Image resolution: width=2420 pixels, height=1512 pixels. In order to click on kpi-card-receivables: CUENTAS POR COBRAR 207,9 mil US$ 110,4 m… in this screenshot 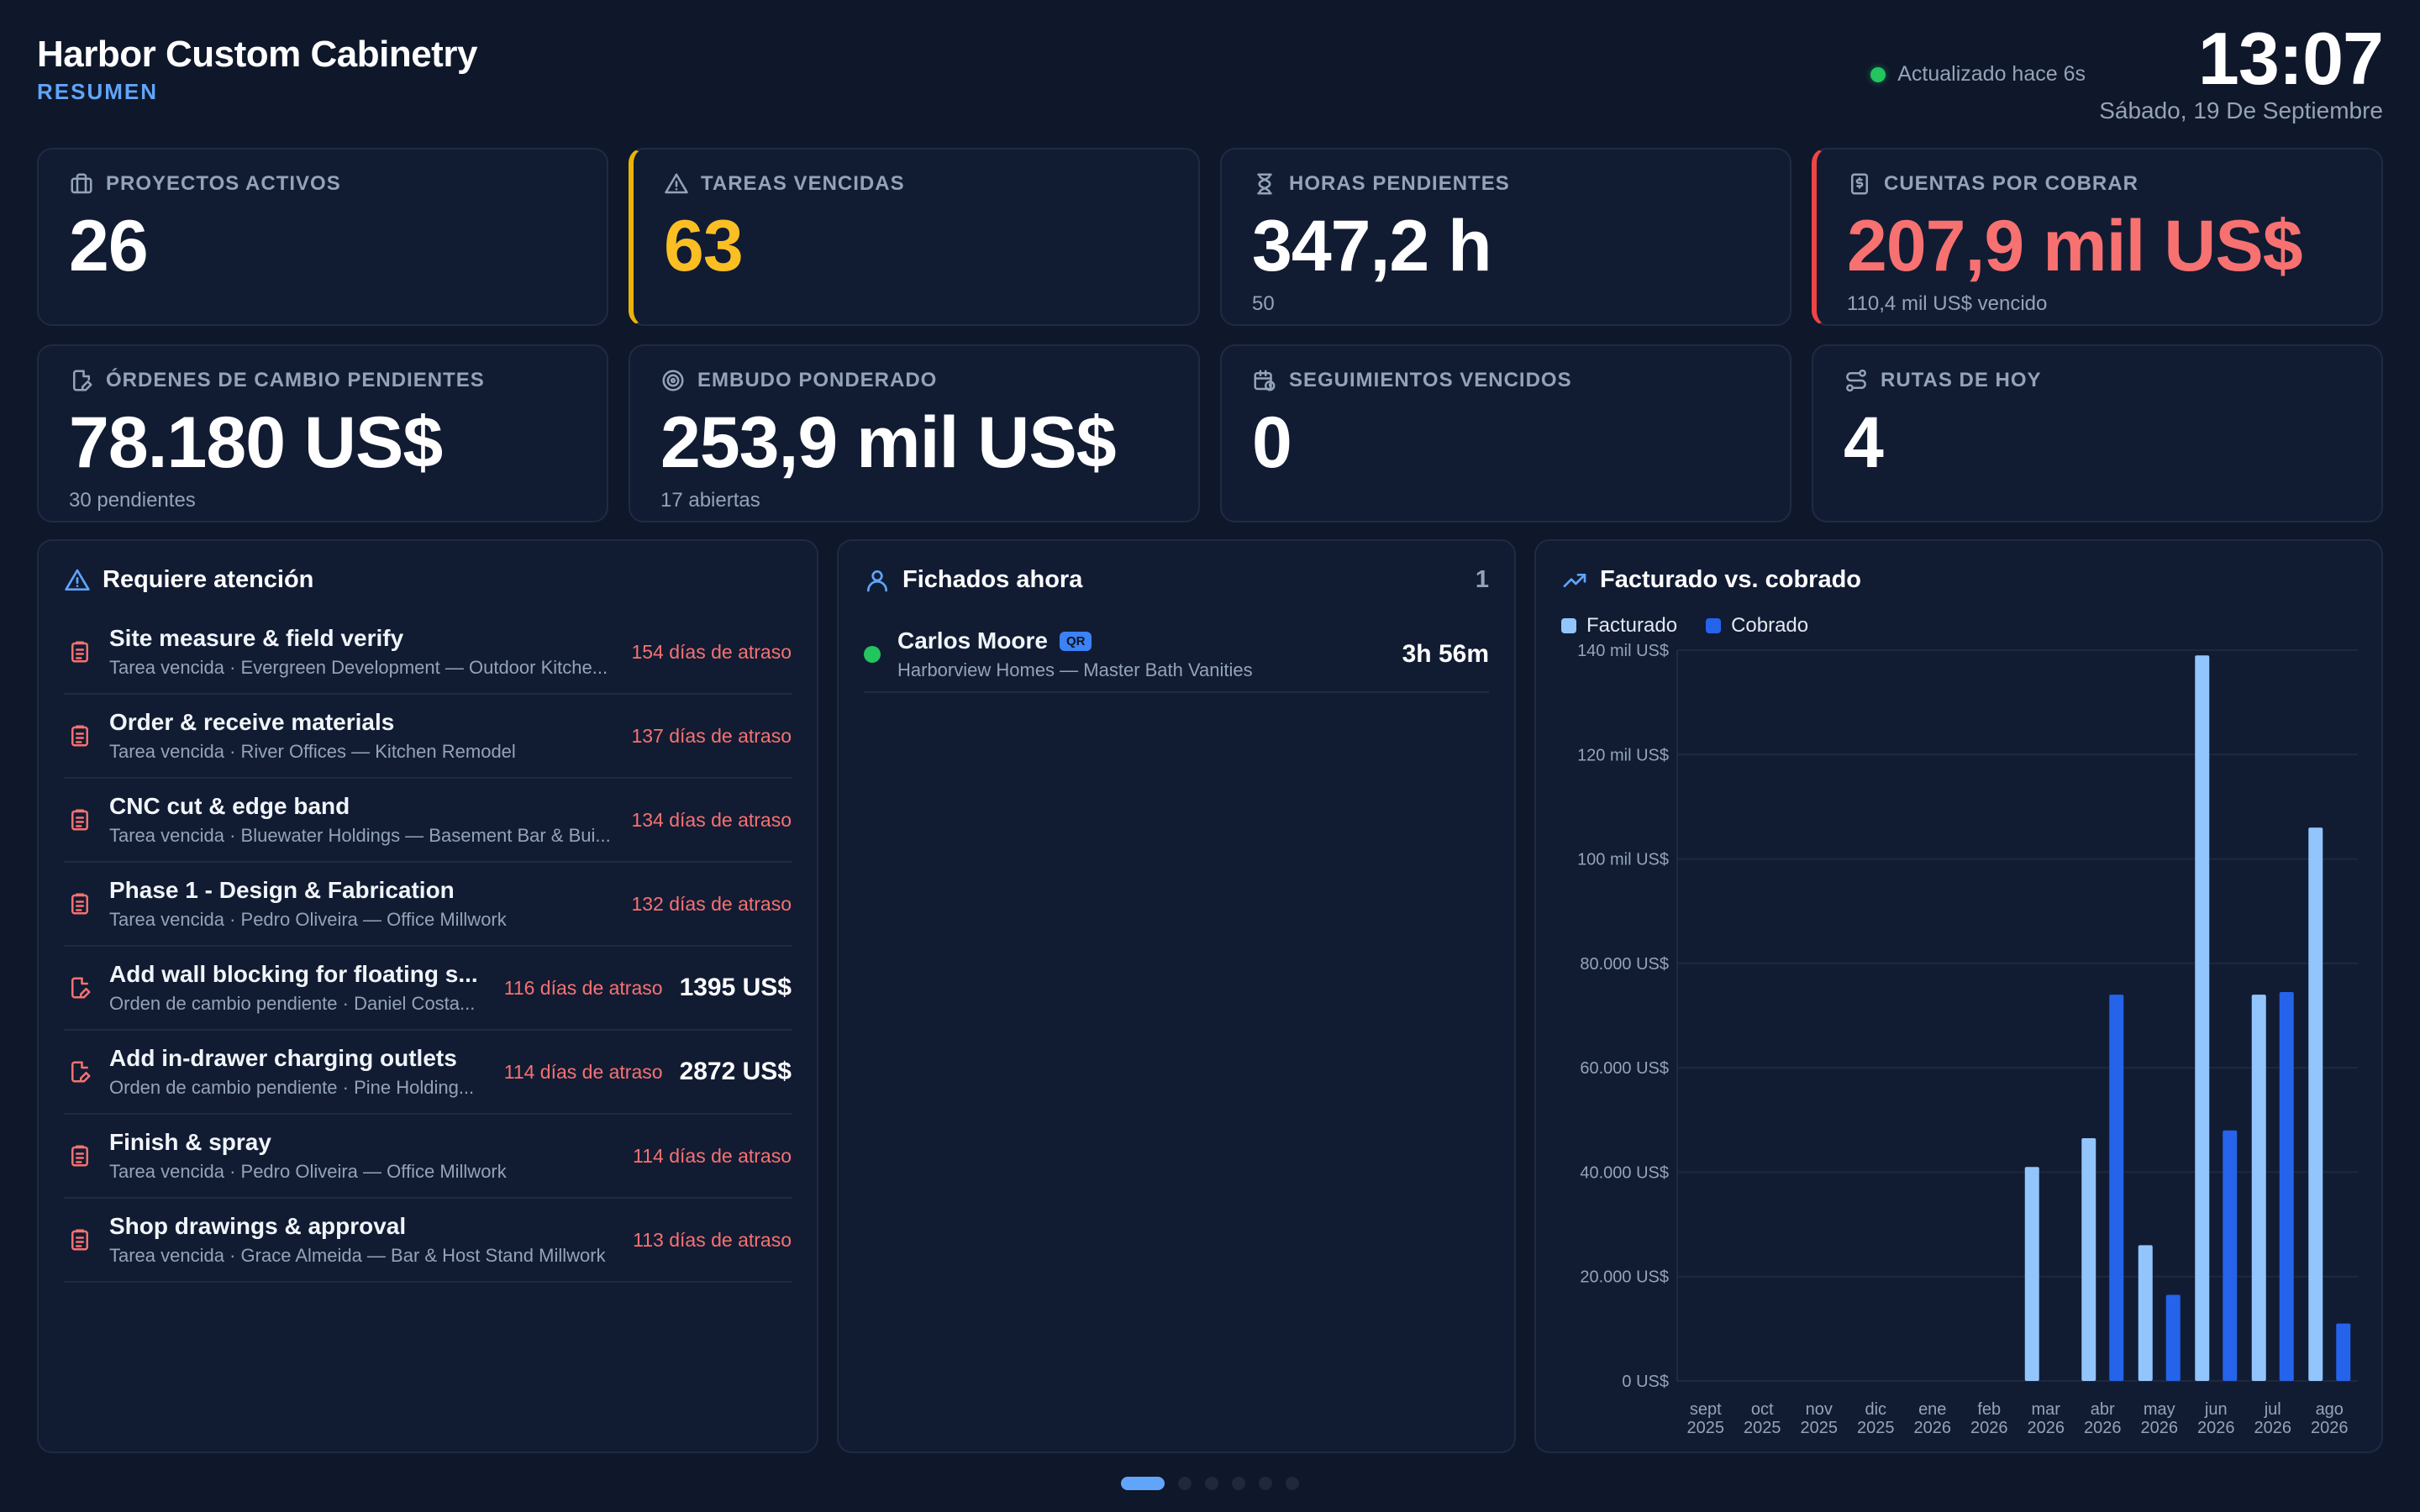, I will do `click(2097, 237)`.